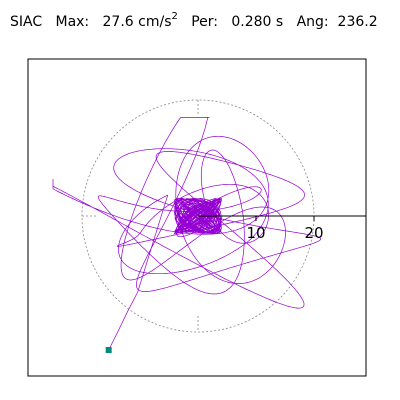  I want to click on max-exponent: 2, so click(174, 16).